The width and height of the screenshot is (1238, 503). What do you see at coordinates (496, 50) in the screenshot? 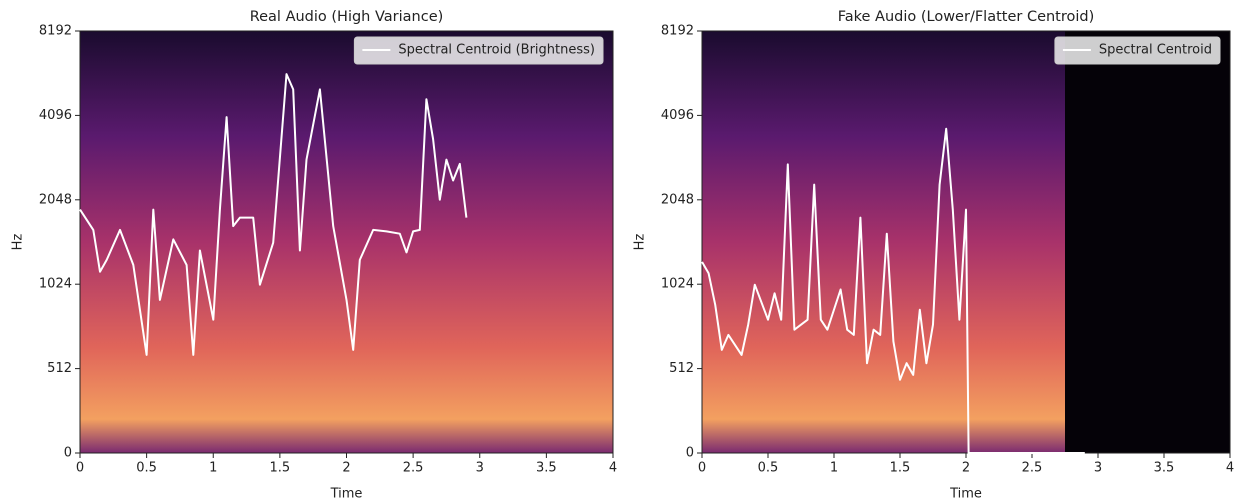
I see `legend-label: Spectral Centroid (Brightness)` at bounding box center [496, 50].